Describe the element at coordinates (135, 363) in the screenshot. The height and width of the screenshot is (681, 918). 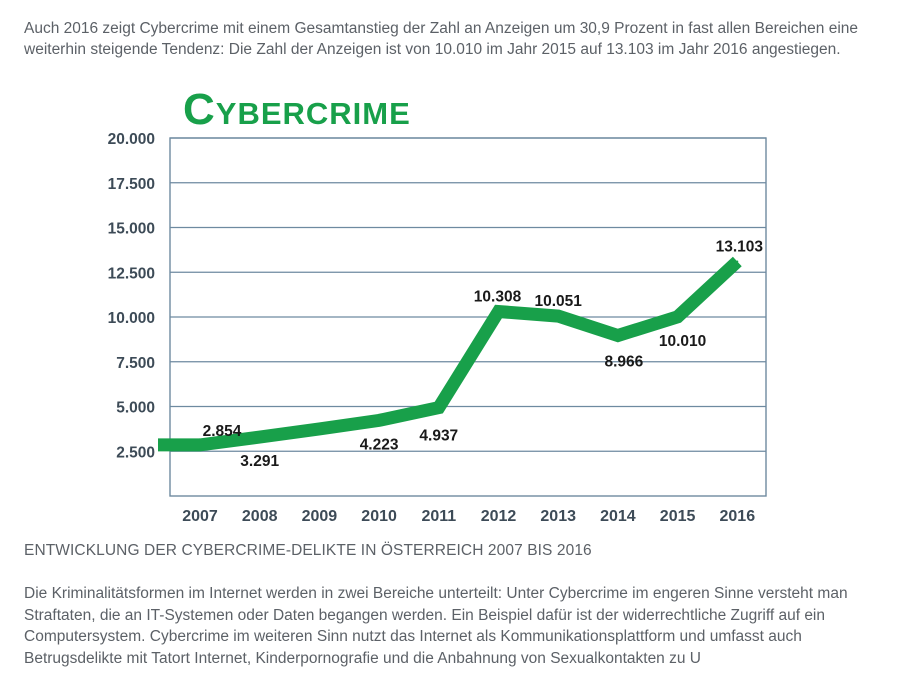
I see `y-tick-label: 7.500` at that location.